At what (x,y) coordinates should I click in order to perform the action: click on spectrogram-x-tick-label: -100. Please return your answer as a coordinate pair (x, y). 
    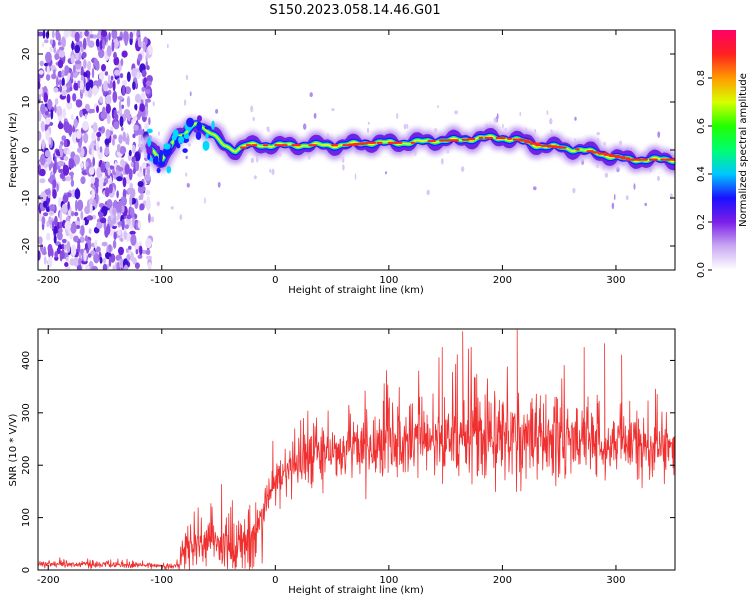
    Looking at the image, I should click on (161, 280).